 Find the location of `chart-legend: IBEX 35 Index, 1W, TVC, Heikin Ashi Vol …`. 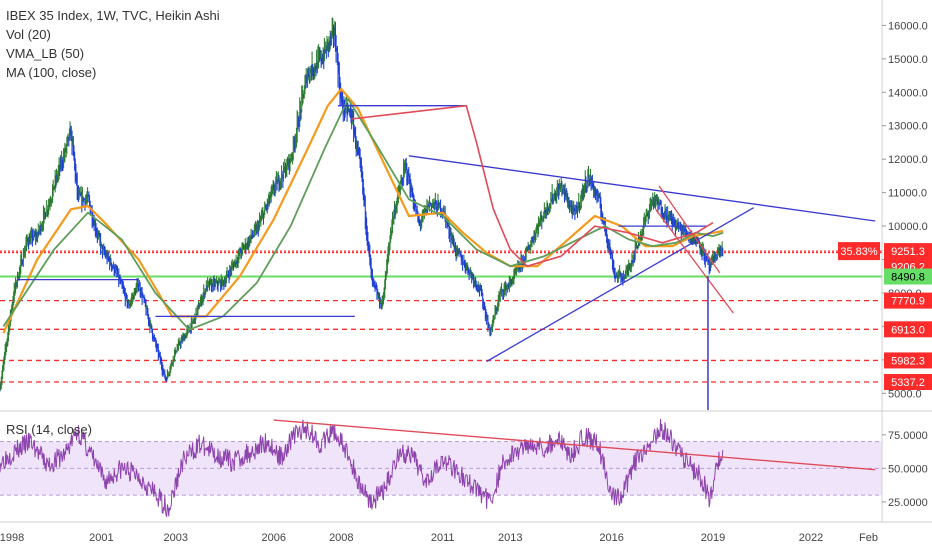

chart-legend: IBEX 35 Index, 1W, TVC, Heikin Ashi Vol … is located at coordinates (113, 44).